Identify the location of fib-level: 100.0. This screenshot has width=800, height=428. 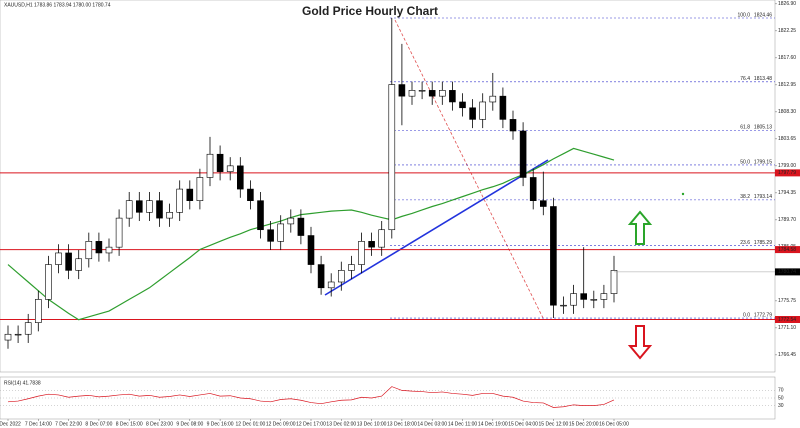
(743, 15).